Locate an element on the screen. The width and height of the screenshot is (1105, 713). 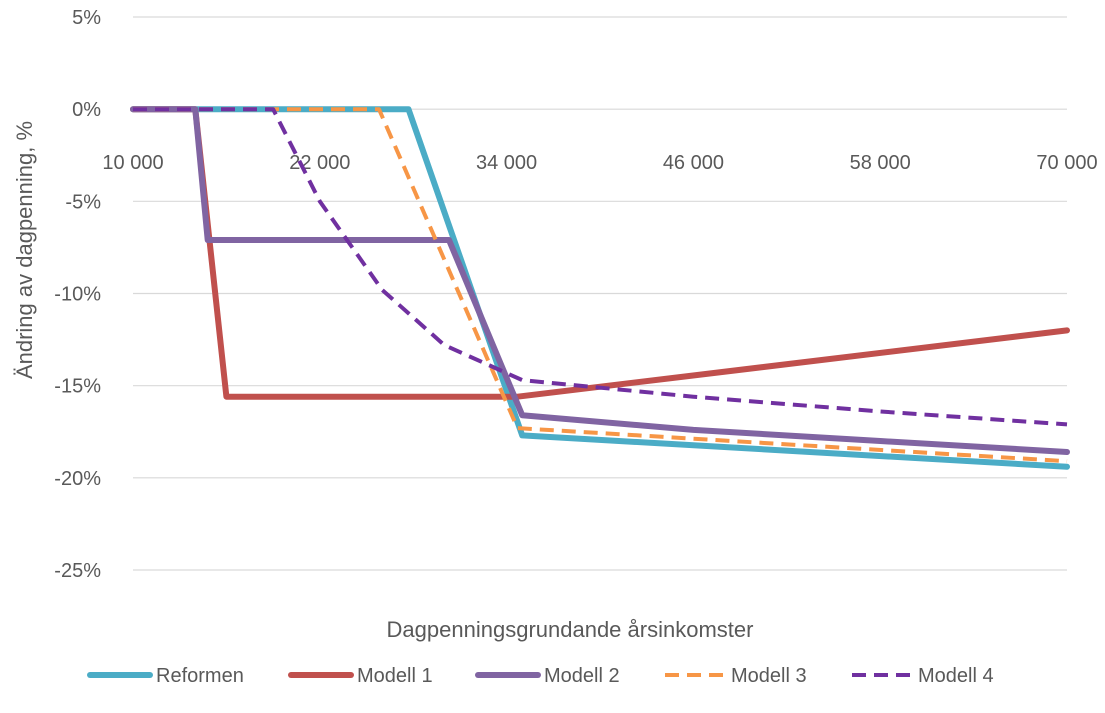
x-tick-label: 10 000 is located at coordinates (132, 163).